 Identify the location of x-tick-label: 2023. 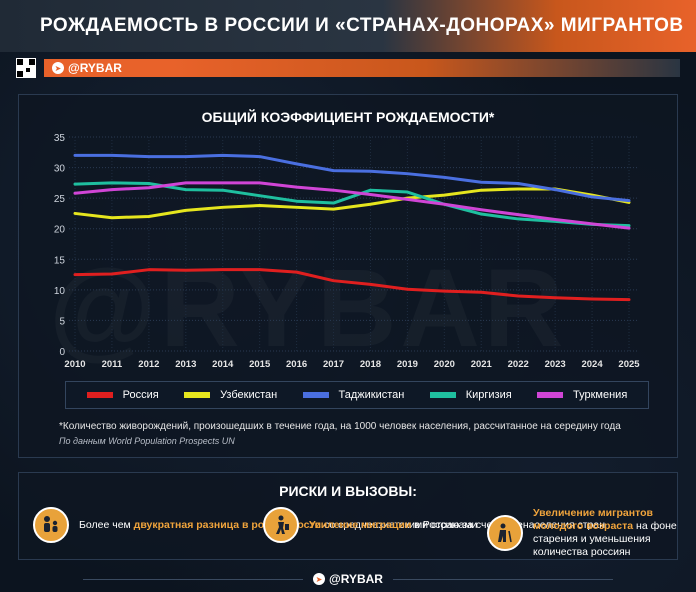
(555, 364).